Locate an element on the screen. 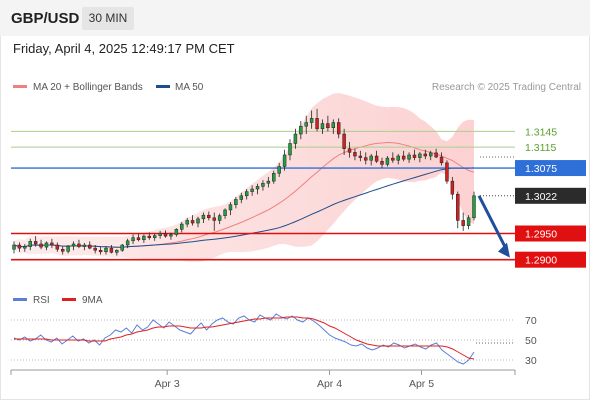  timeframe-button: 30 MIN is located at coordinates (108, 18).